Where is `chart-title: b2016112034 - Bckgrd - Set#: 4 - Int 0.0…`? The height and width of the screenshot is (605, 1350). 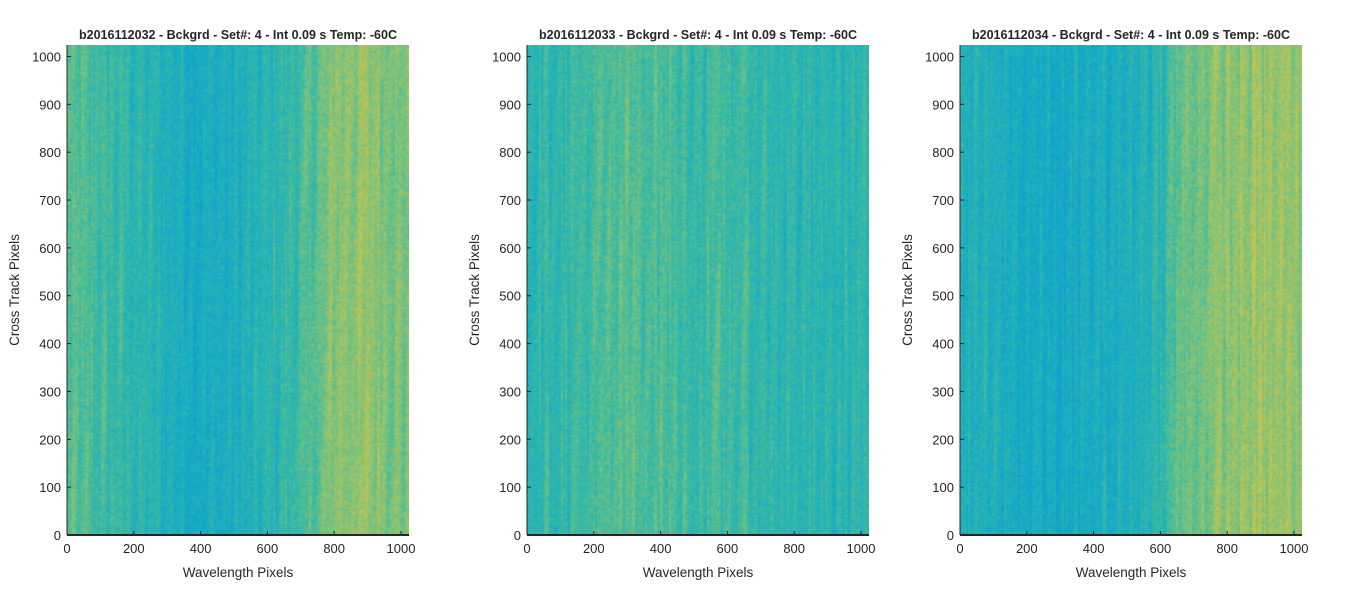
chart-title: b2016112034 - Bckgrd - Set#: 4 - Int 0.0… is located at coordinates (1131, 35).